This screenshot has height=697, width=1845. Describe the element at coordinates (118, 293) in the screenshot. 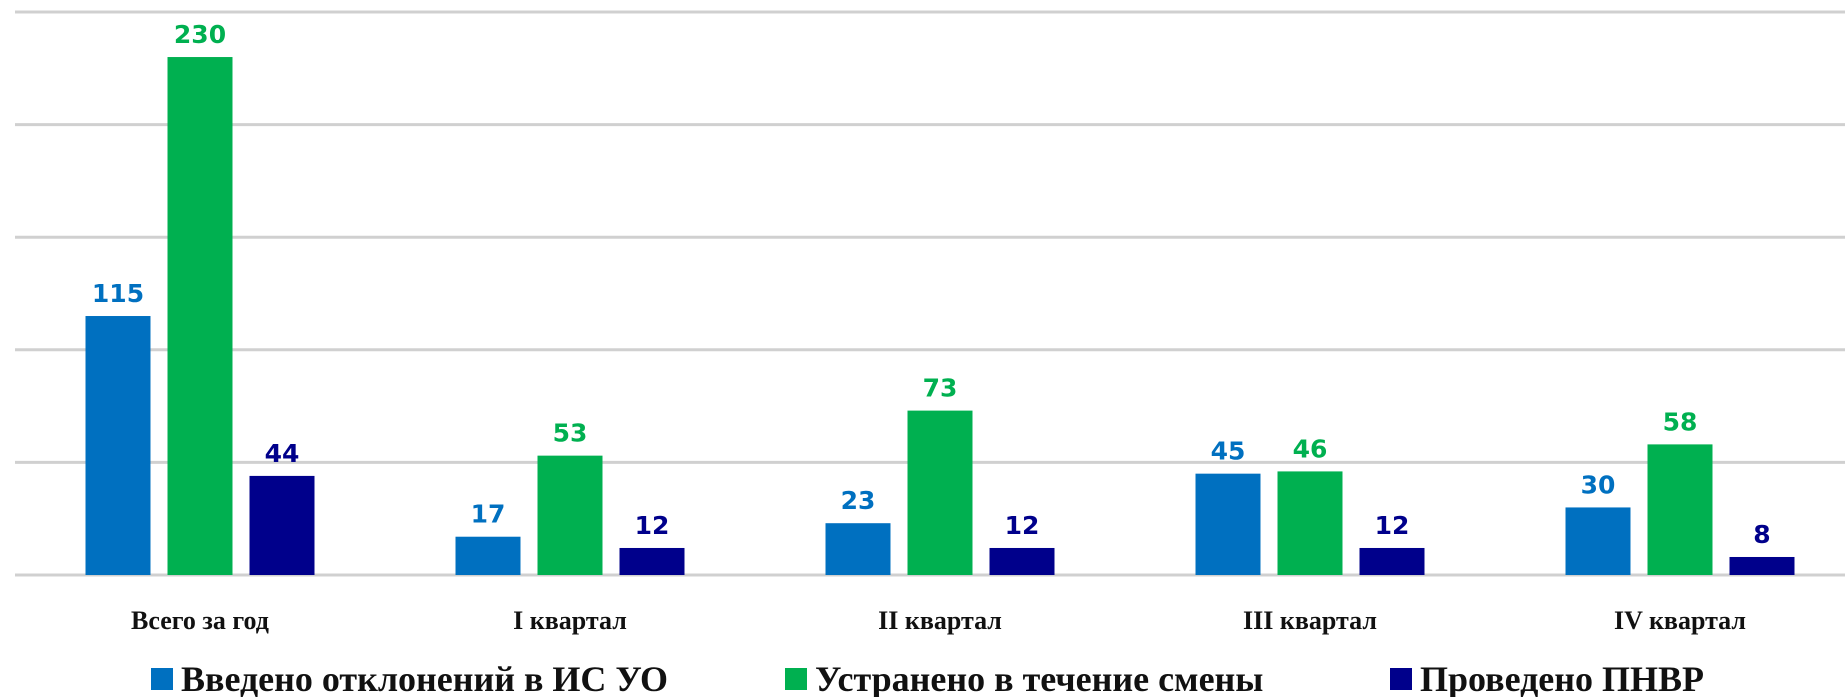

I see `data-label: 115` at that location.